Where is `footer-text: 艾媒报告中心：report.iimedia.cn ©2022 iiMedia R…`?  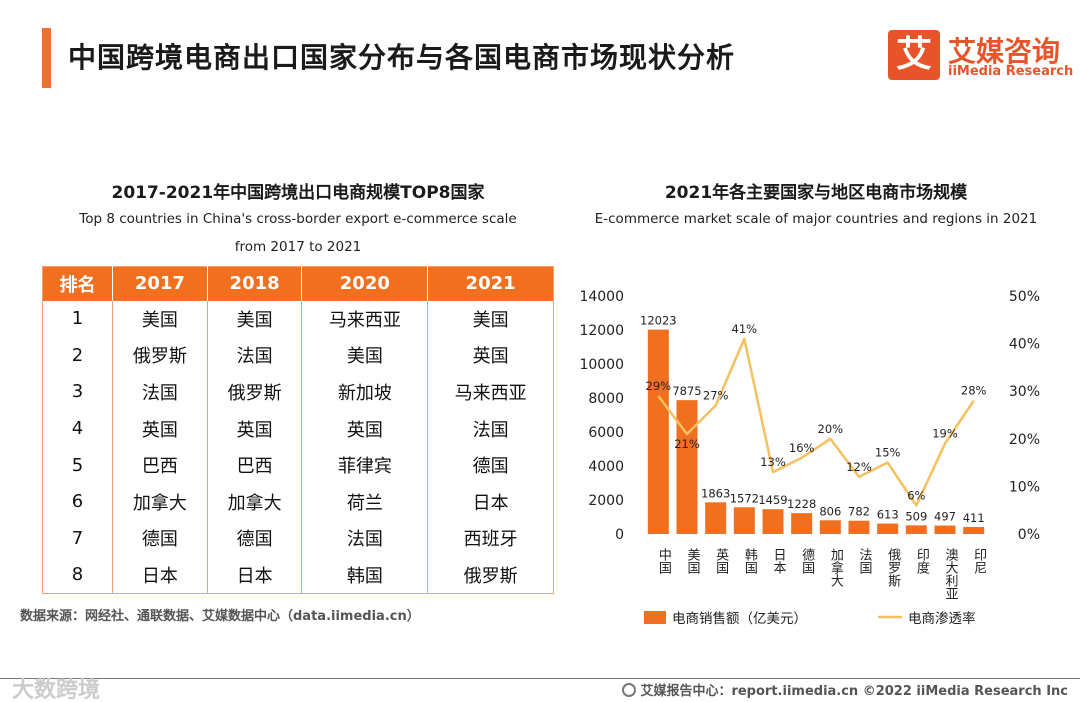
footer-text: 艾媒报告中心：report.iimedia.cn ©2022 iiMedia R… is located at coordinates (854, 691).